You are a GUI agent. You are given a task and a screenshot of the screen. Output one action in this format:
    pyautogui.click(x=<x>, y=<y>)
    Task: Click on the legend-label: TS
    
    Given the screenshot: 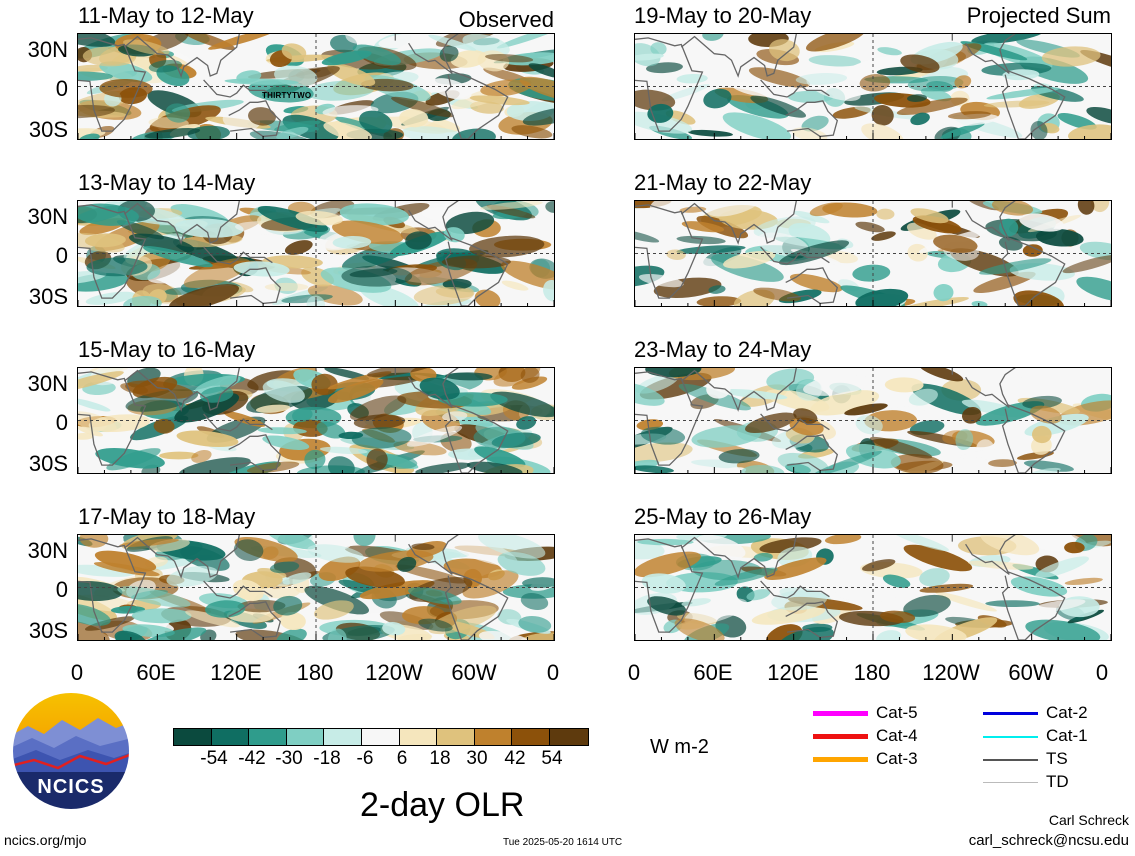 What is the action you would take?
    pyautogui.click(x=1057, y=758)
    